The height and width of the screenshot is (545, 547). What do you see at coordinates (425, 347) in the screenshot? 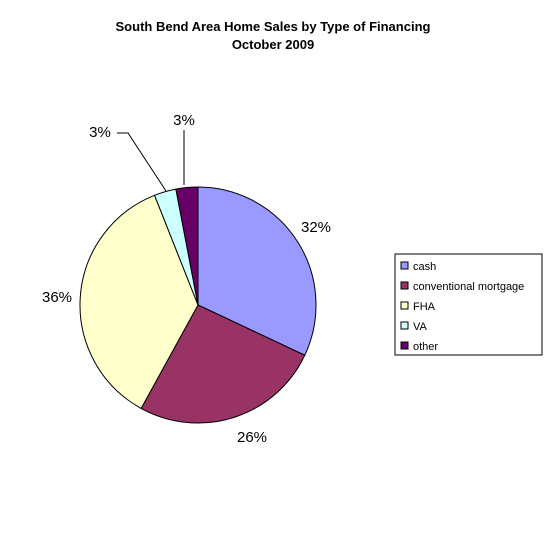
I see `legend-label-other: other` at bounding box center [425, 347].